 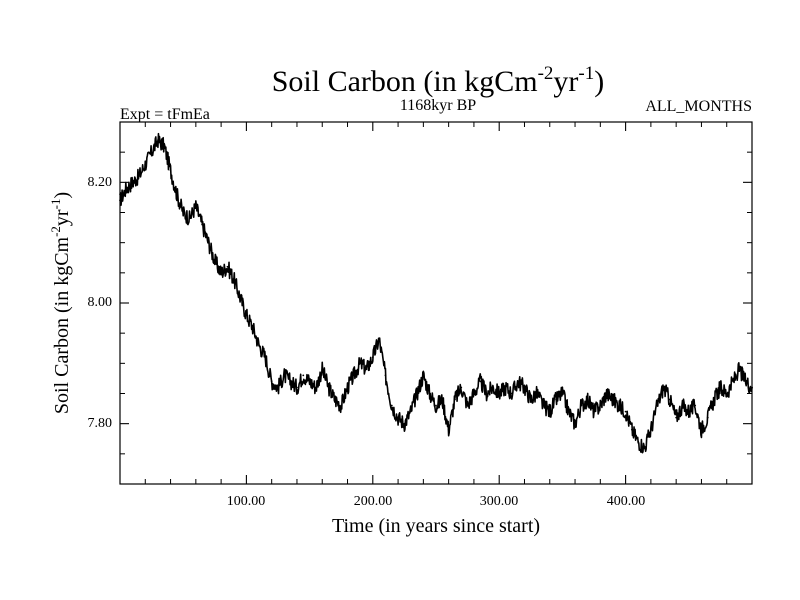 What do you see at coordinates (546, 73) in the screenshot?
I see `chart-title-superscript-1: -2` at bounding box center [546, 73].